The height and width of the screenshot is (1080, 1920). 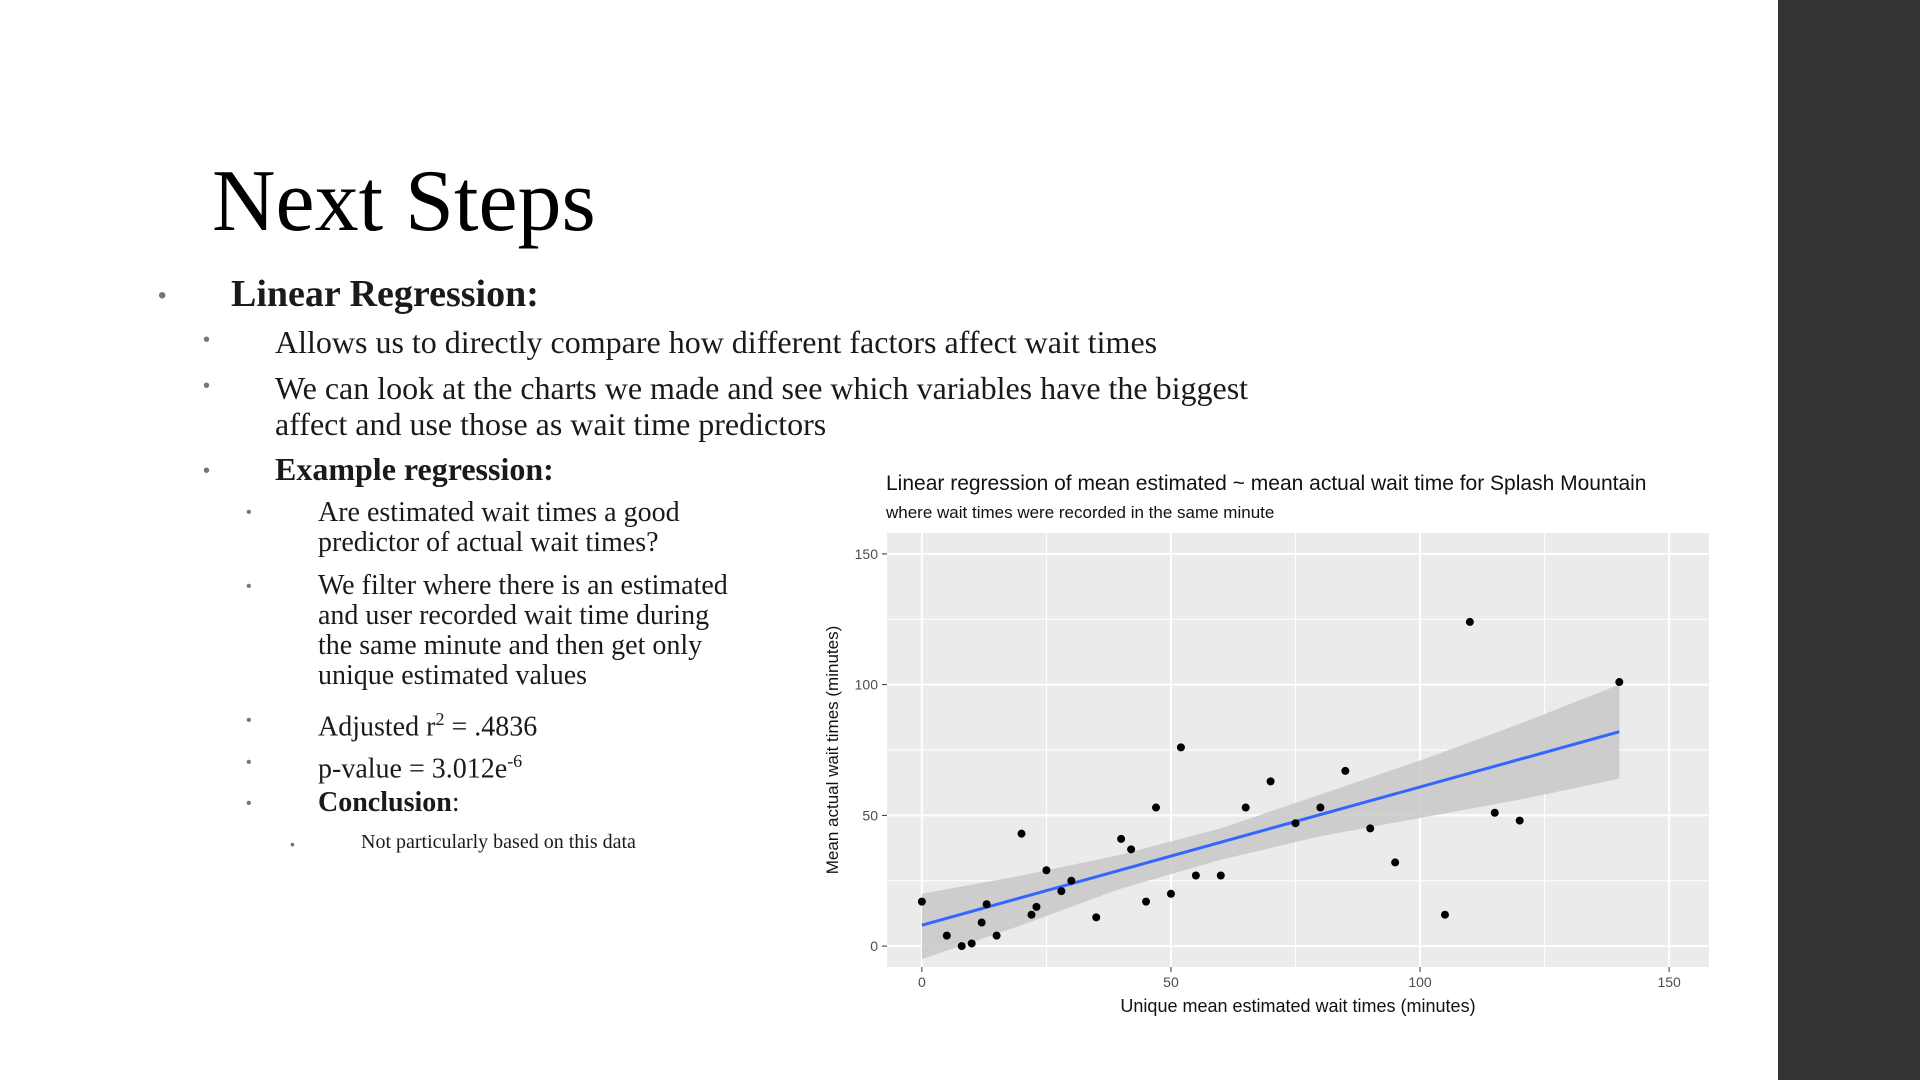 I want to click on y-tick-label: 50, so click(x=870, y=815).